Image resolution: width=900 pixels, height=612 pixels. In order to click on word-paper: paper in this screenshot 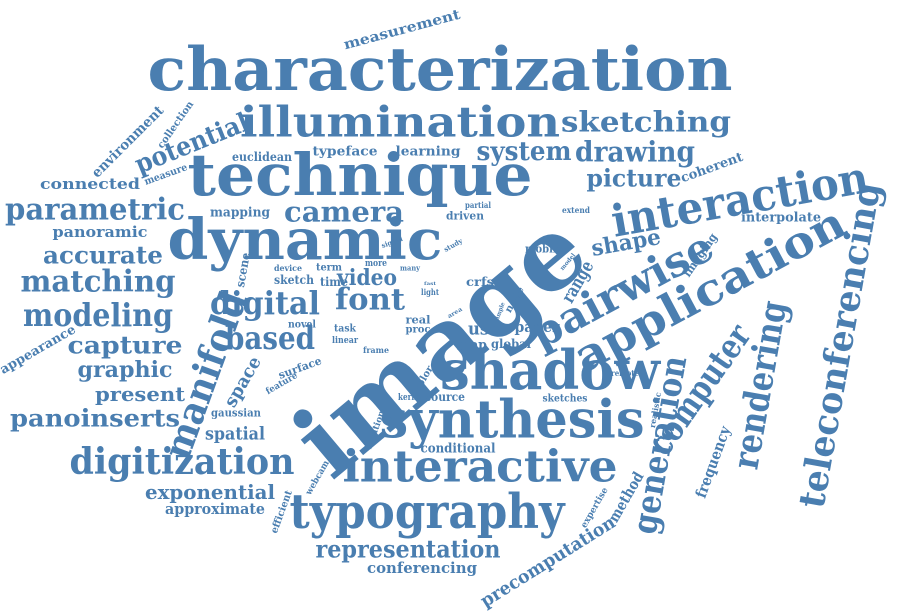, I will do `click(538, 327)`.